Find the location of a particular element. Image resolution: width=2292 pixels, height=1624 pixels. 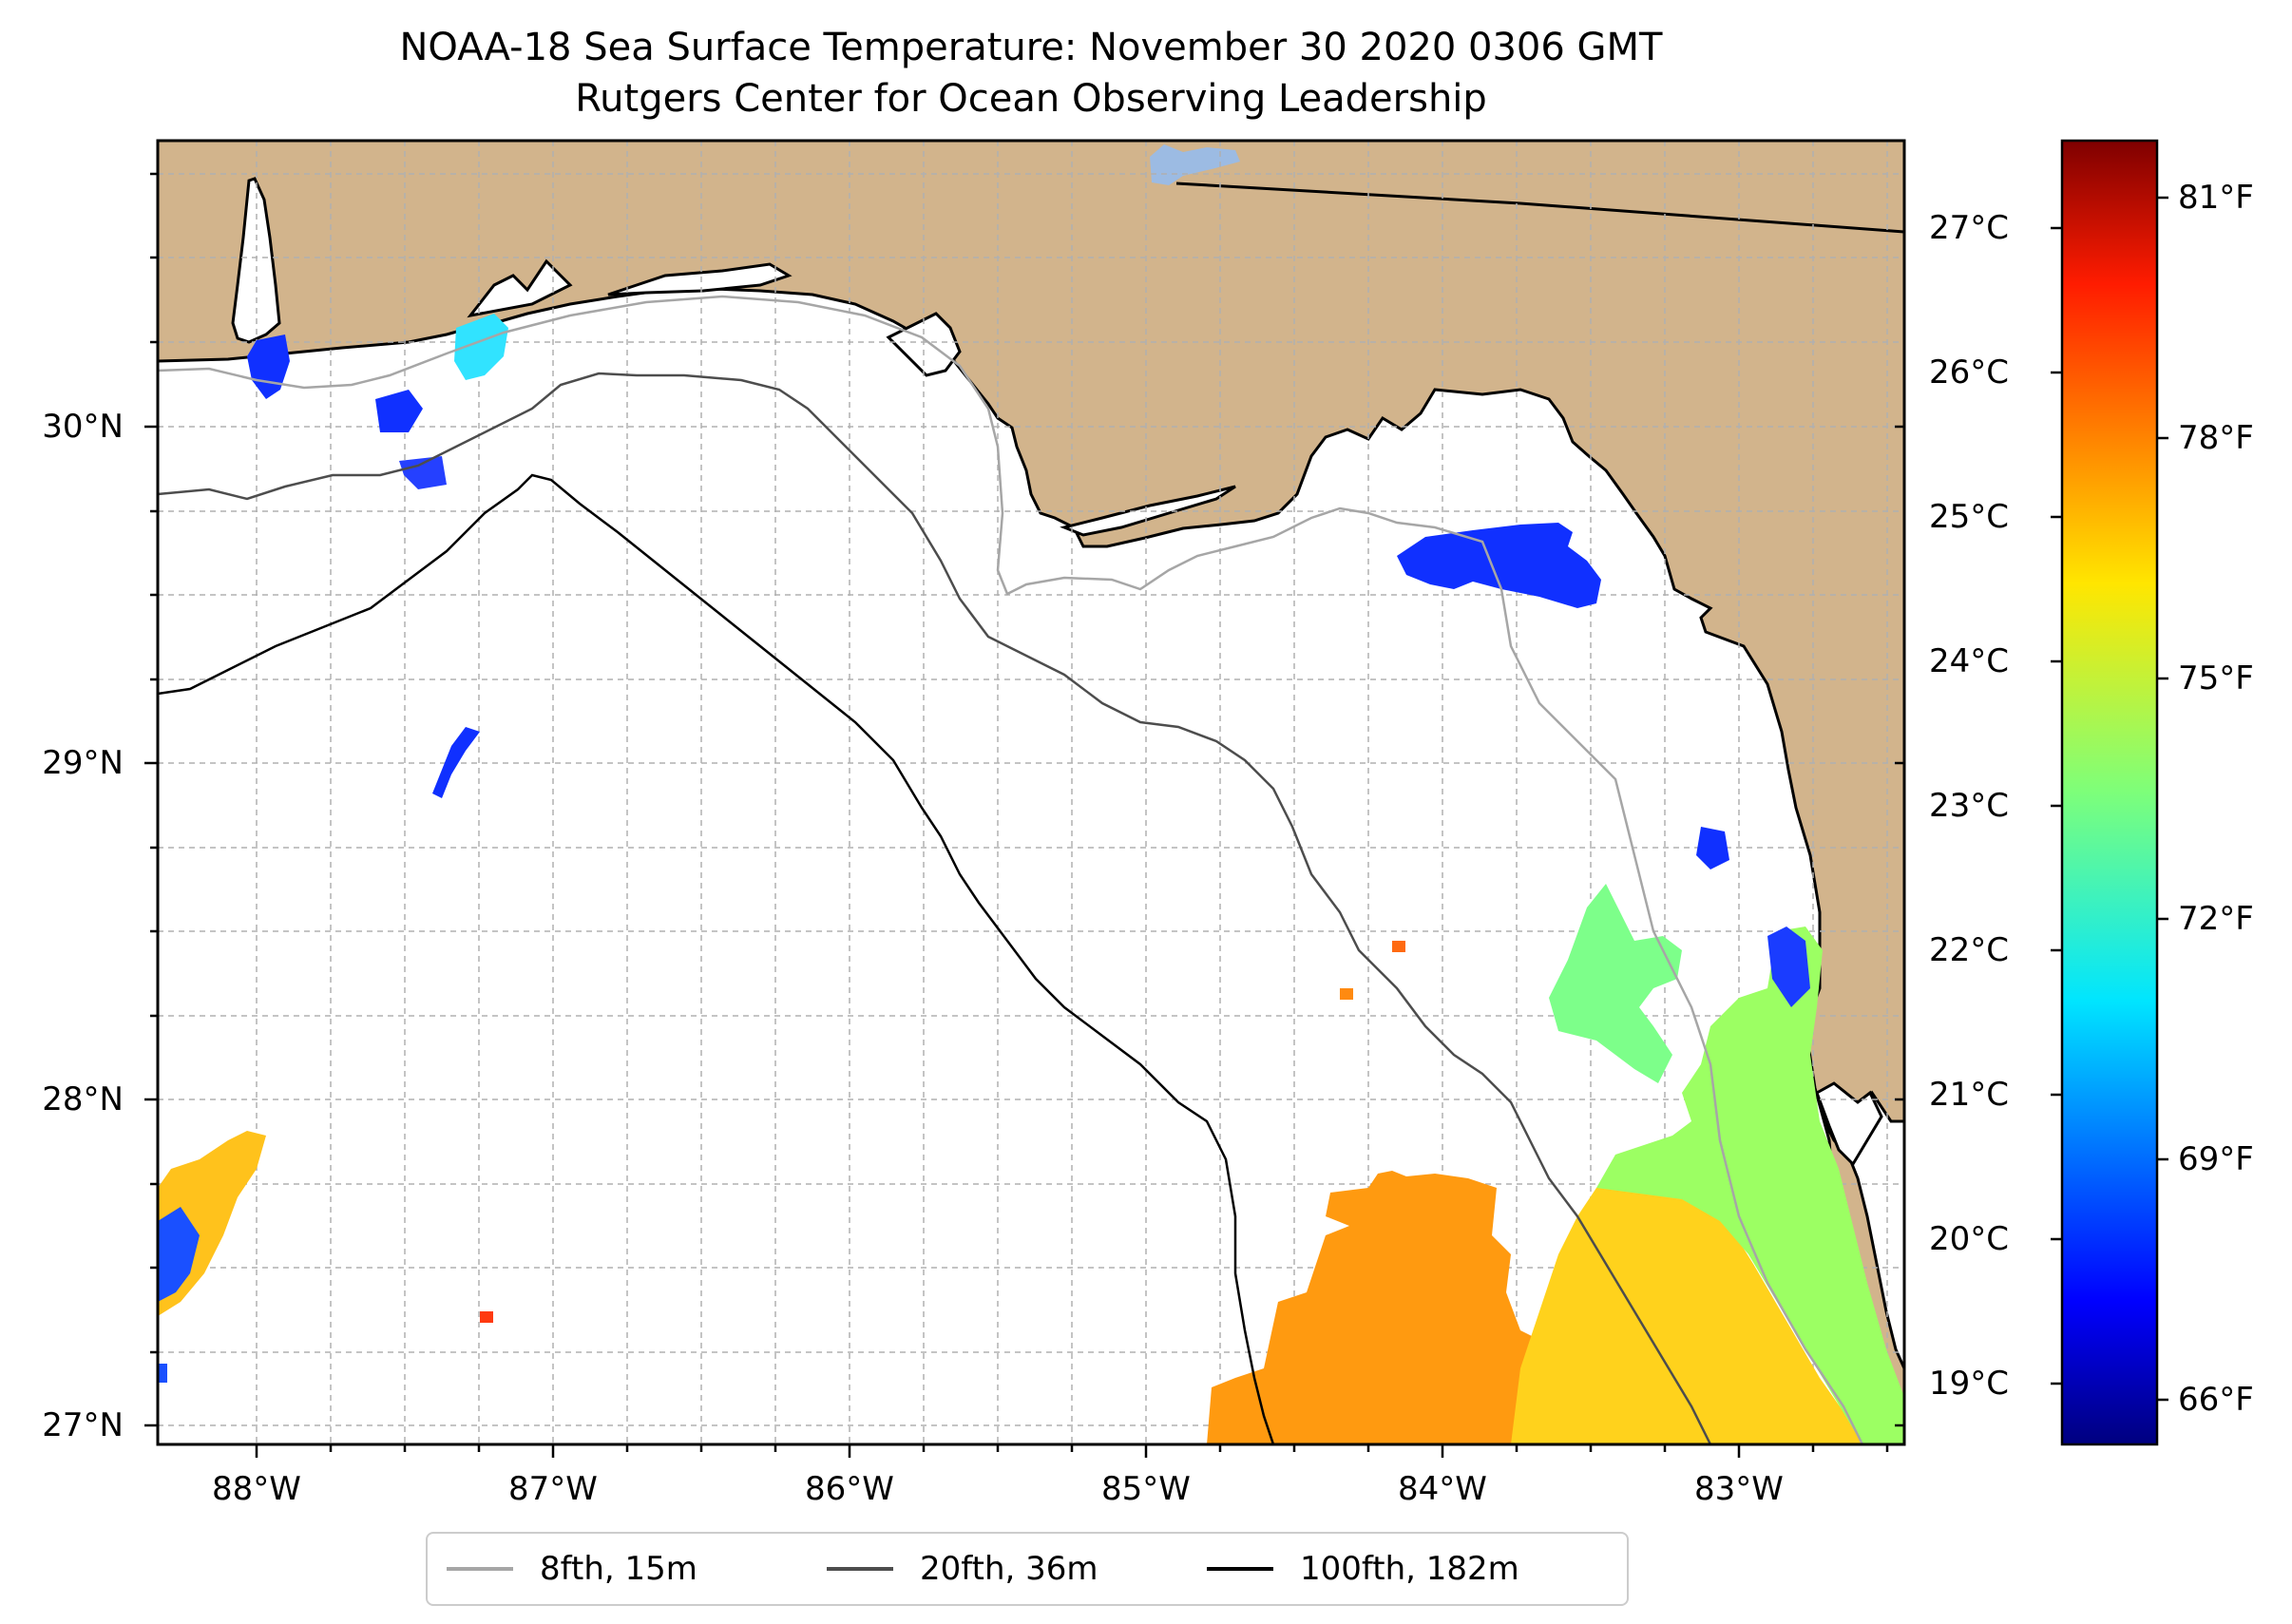

lat-tick-label: 27°N is located at coordinates (83, 1425).